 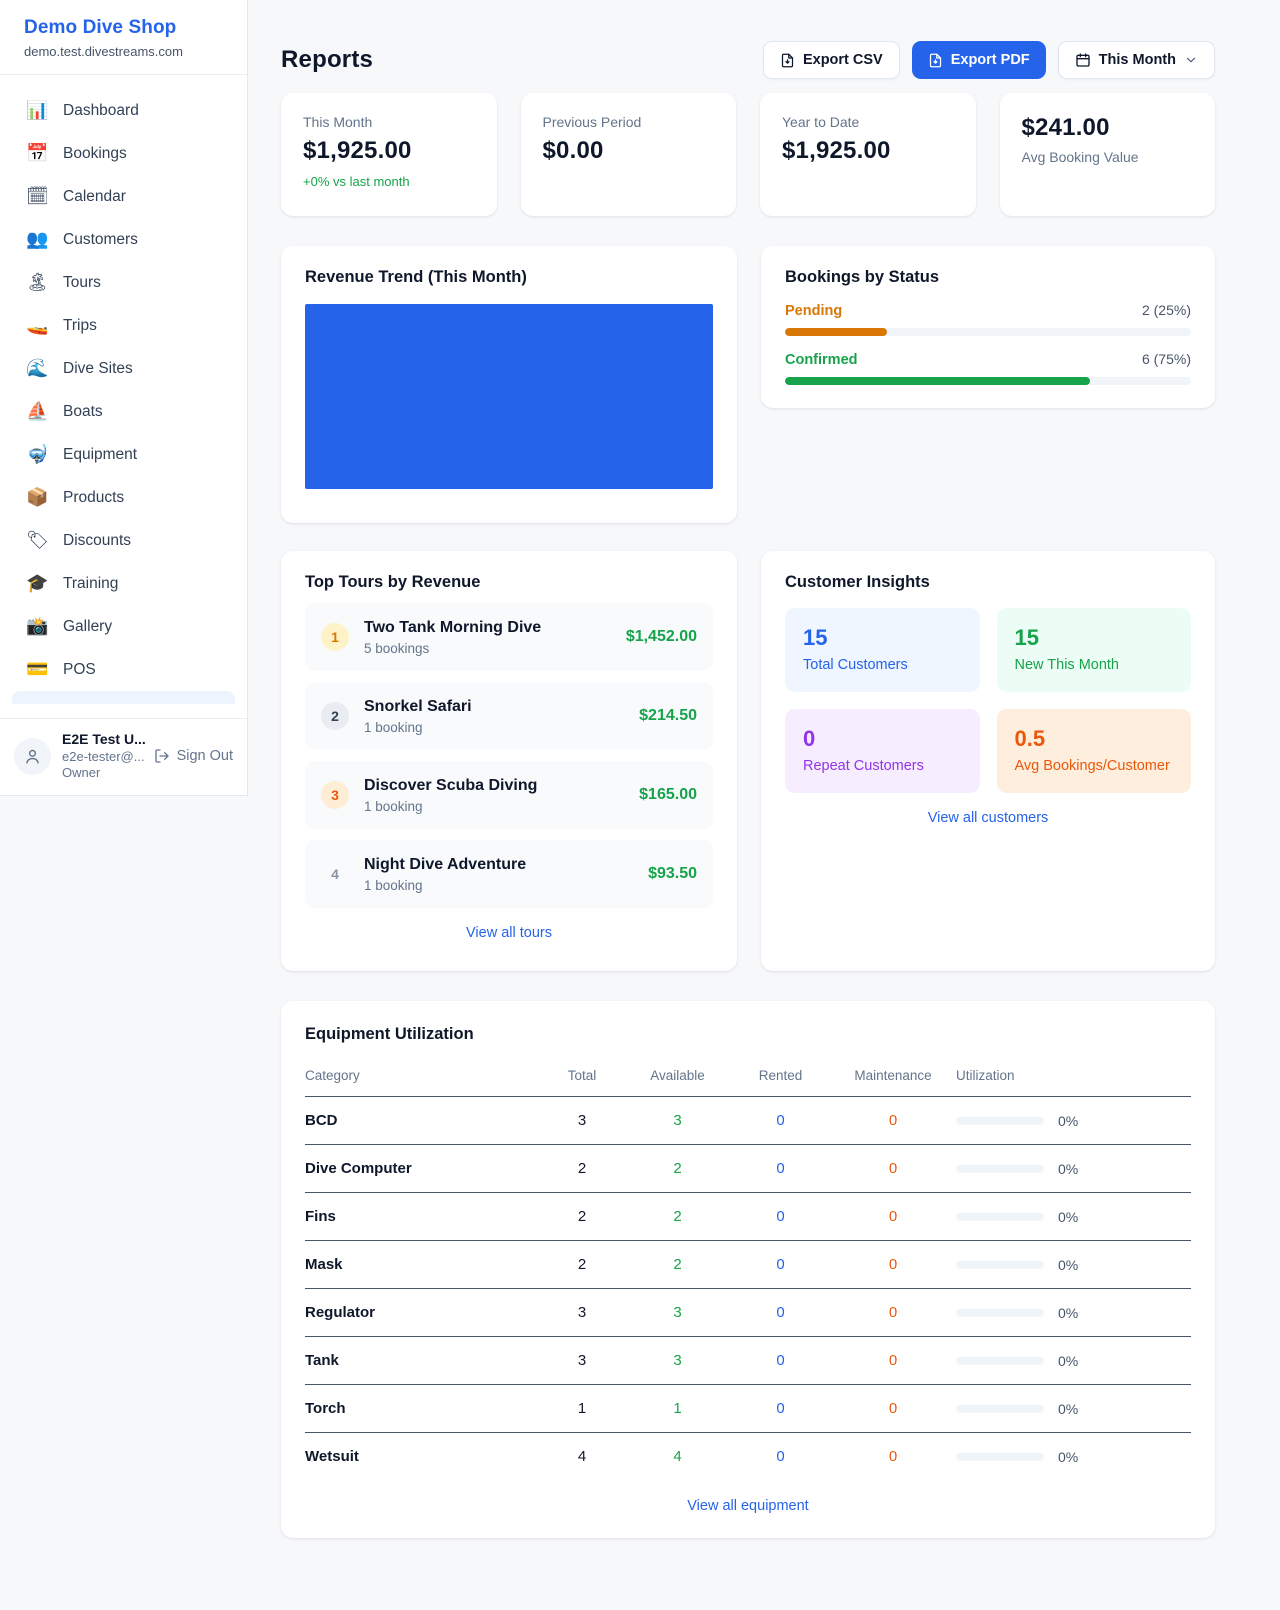 What do you see at coordinates (422, 1360) in the screenshot?
I see `cell-category: Tank` at bounding box center [422, 1360].